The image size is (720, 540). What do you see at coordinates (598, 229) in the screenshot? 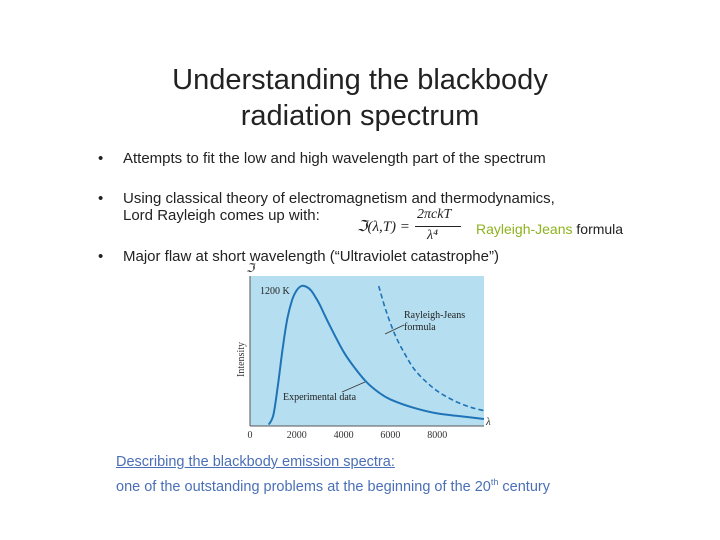
I see `formula-label-suffix: formula` at bounding box center [598, 229].